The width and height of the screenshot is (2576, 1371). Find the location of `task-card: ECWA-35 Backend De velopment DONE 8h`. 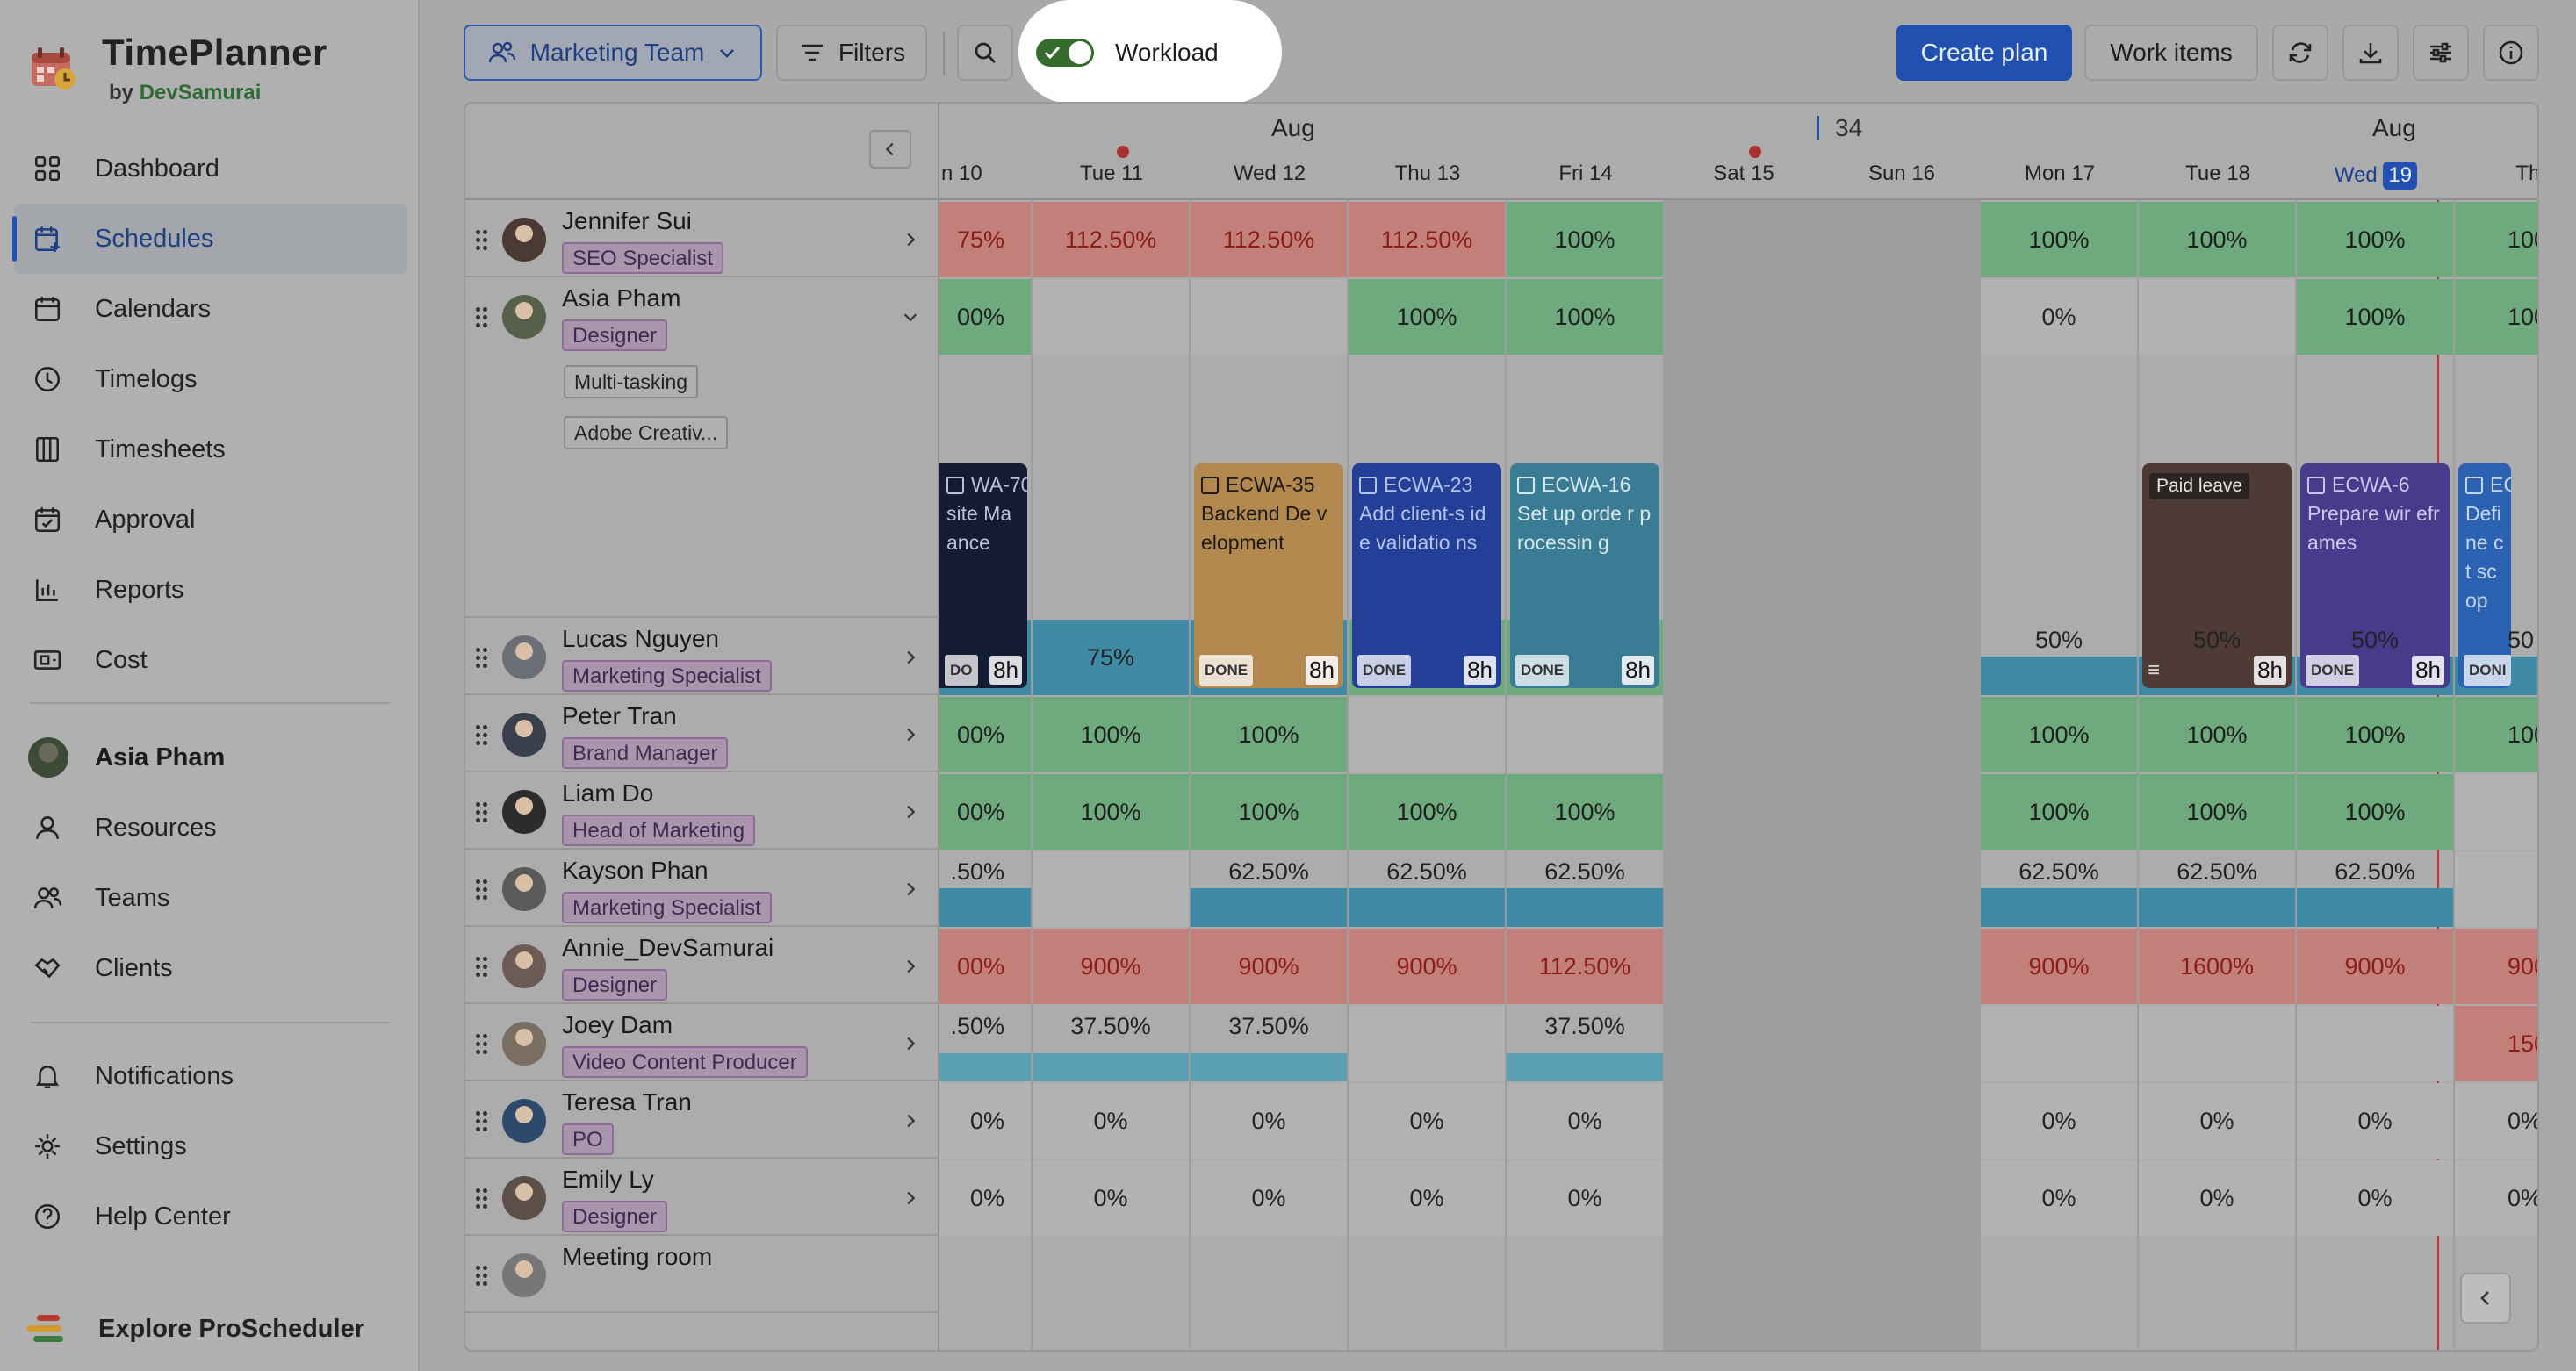

task-card: ECWA-35 Backend De velopment DONE 8h is located at coordinates (1268, 575).